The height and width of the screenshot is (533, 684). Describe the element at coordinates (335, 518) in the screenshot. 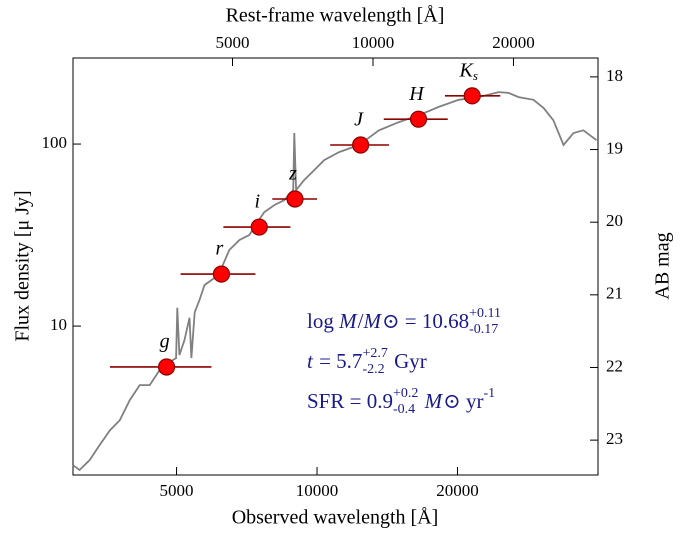

I see `x-axis-label: Observed wavelength [Å]` at that location.